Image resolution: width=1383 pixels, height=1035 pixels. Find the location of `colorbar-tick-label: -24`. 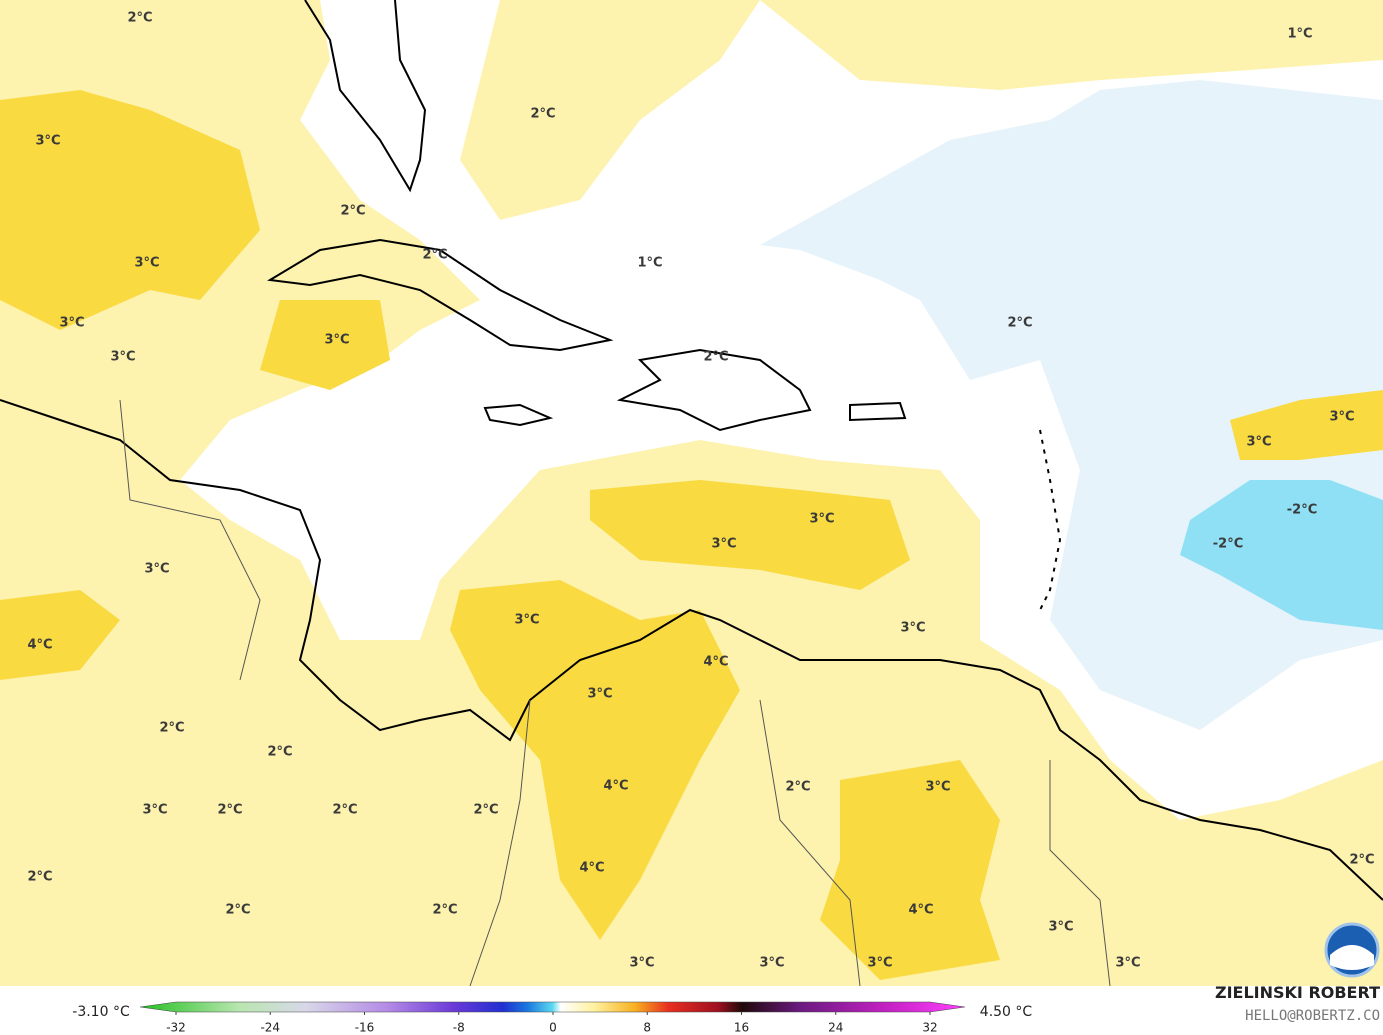

colorbar-tick-label: -24 is located at coordinates (270, 1028).